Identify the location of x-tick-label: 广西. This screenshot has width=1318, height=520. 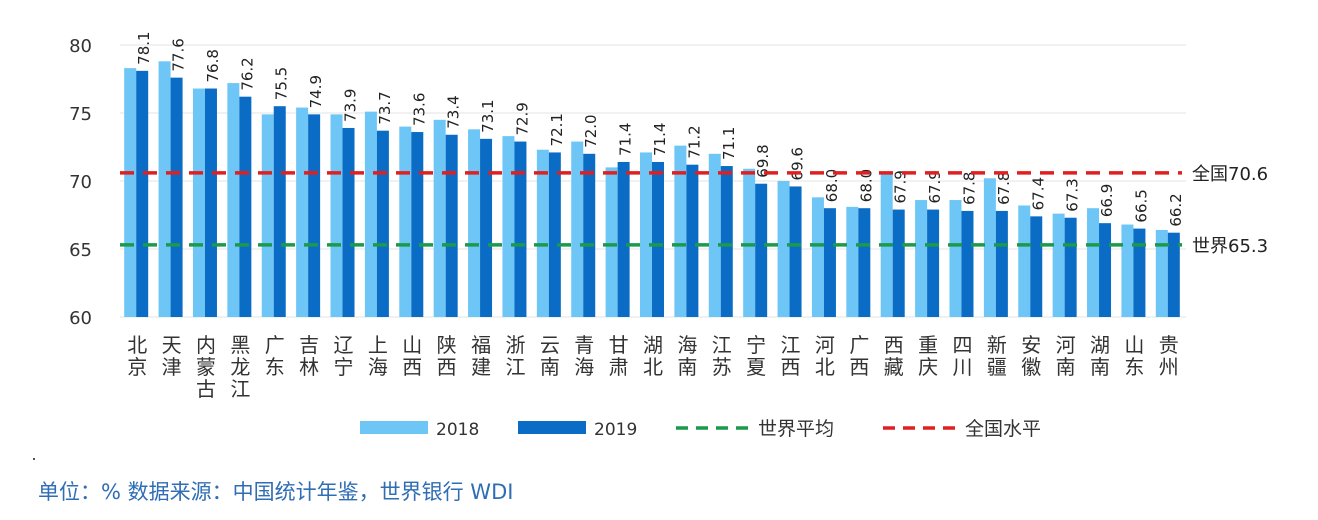
(859, 356).